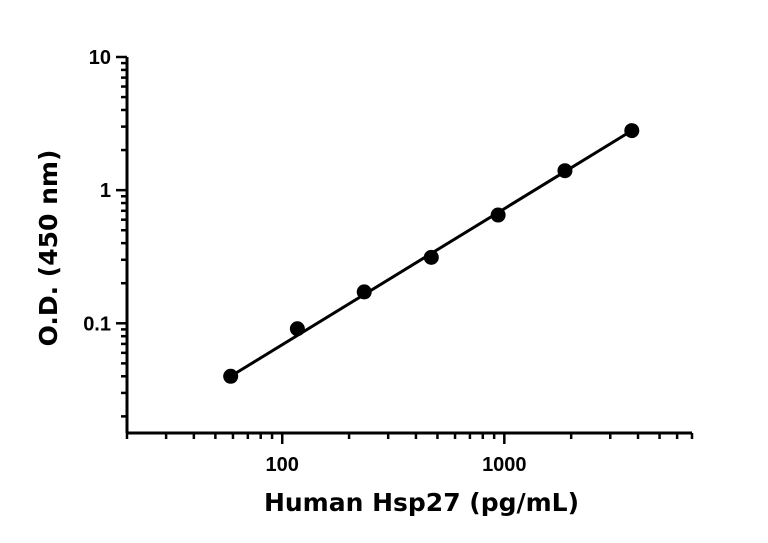 The height and width of the screenshot is (543, 768). Describe the element at coordinates (282, 465) in the screenshot. I see `x-tick-label: 100` at that location.